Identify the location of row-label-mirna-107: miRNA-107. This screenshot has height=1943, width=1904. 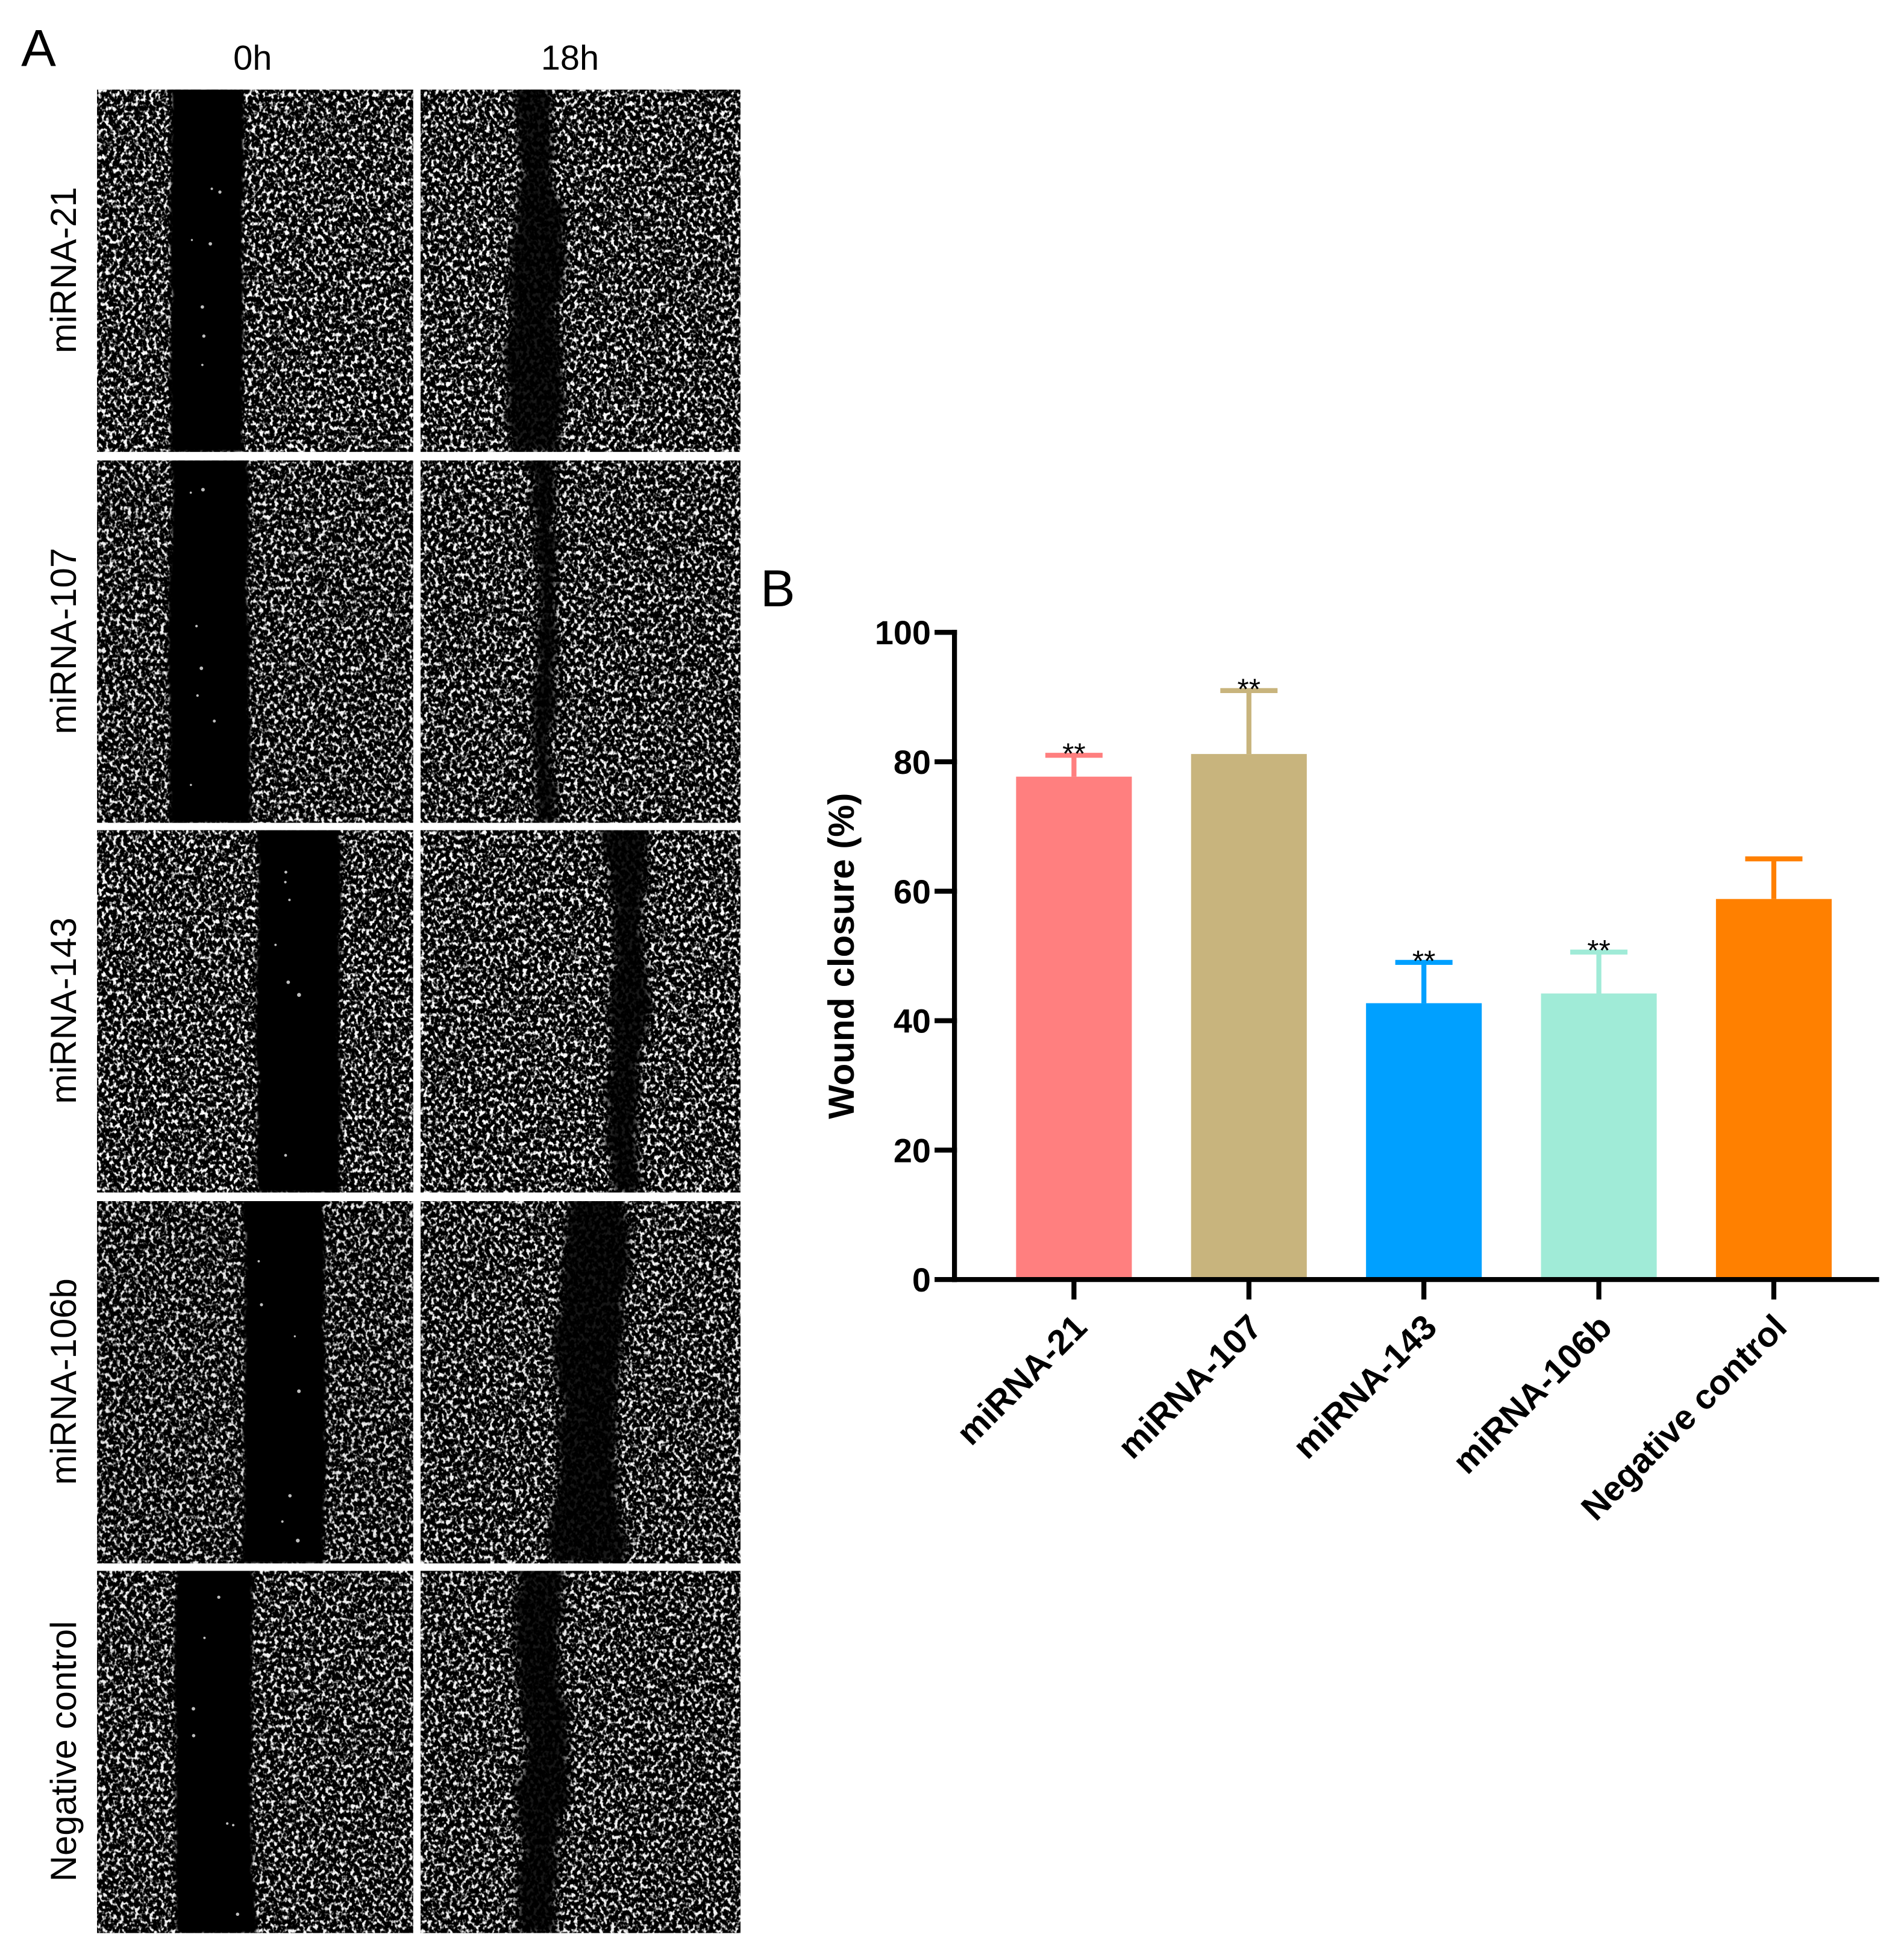
(64, 641).